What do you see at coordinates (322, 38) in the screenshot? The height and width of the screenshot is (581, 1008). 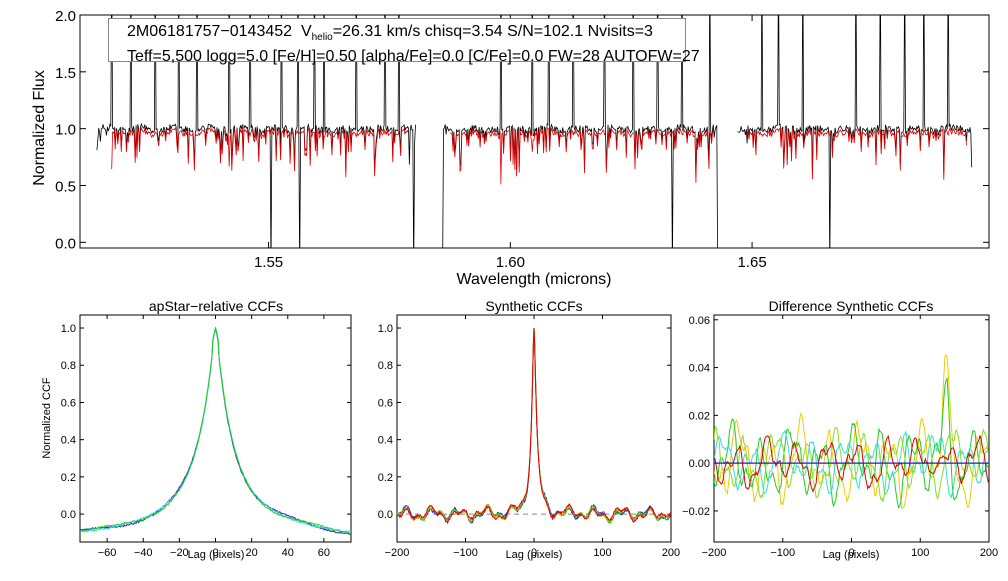 I see `vhelio-subscript: helio` at bounding box center [322, 38].